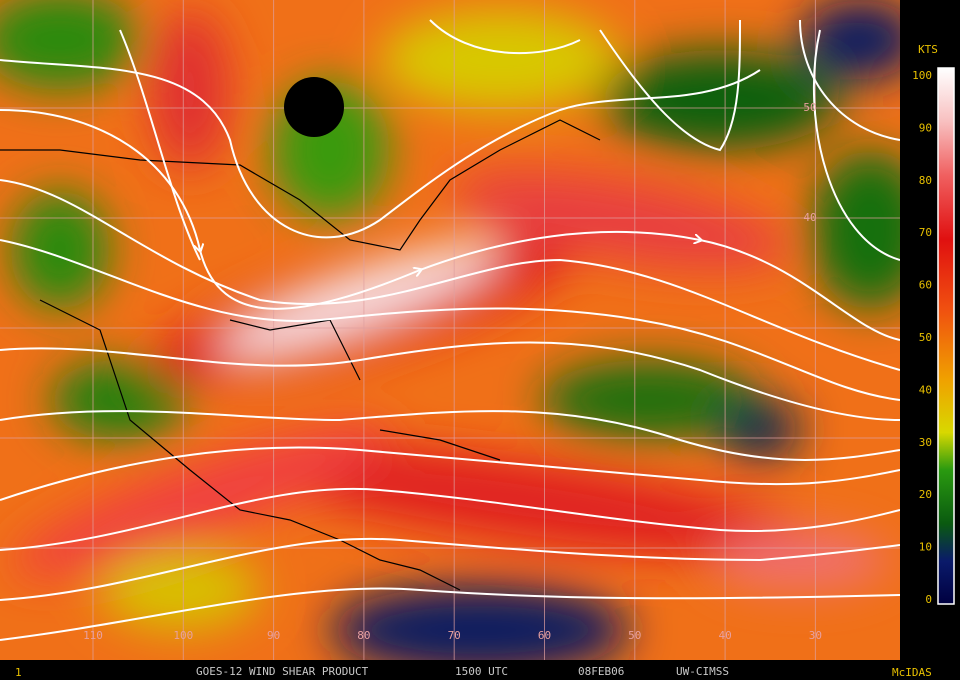 Image resolution: width=960 pixels, height=680 pixels. Describe the element at coordinates (925, 180) in the screenshot. I see `colorbar-tick-label: 80` at that location.